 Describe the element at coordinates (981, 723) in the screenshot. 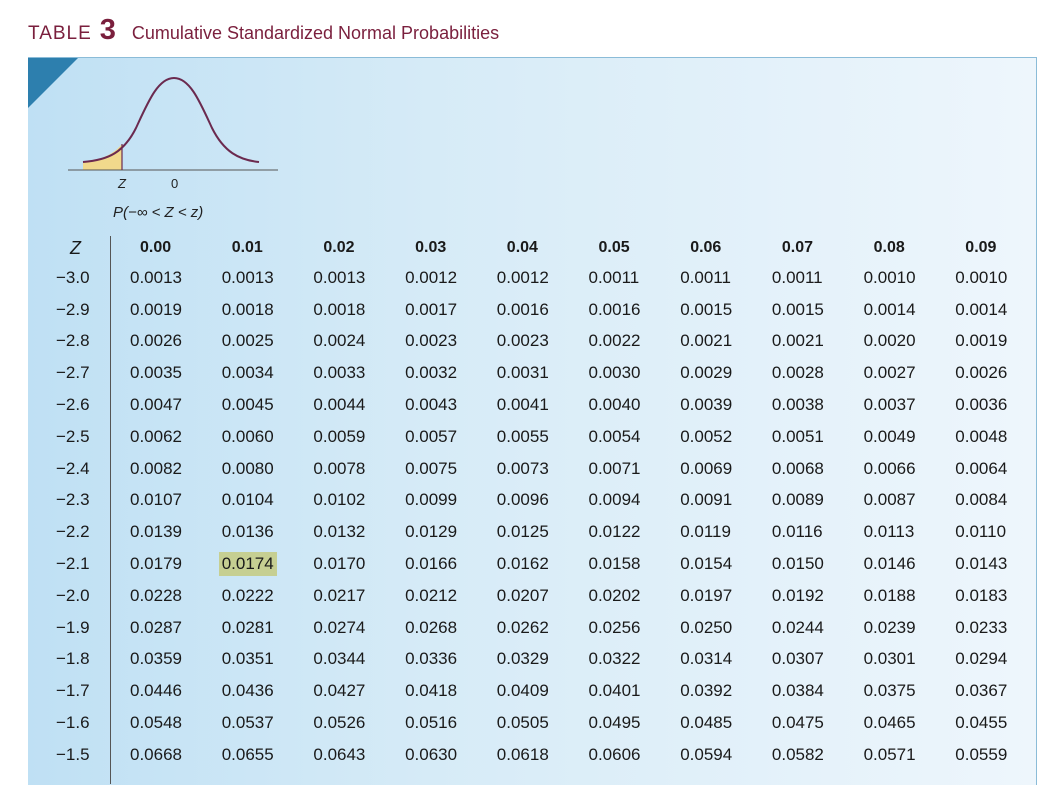

I see `probability-cell: 0.0455` at that location.